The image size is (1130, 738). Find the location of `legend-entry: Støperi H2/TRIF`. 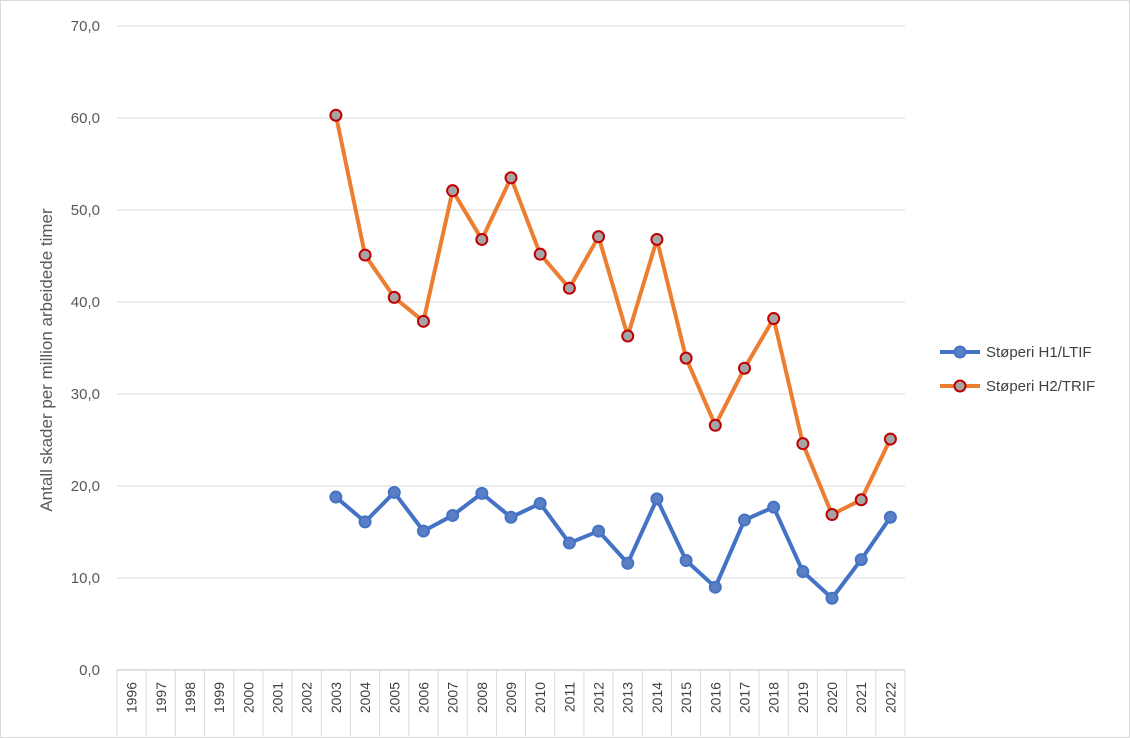

legend-entry: Støperi H2/TRIF is located at coordinates (1017, 386).